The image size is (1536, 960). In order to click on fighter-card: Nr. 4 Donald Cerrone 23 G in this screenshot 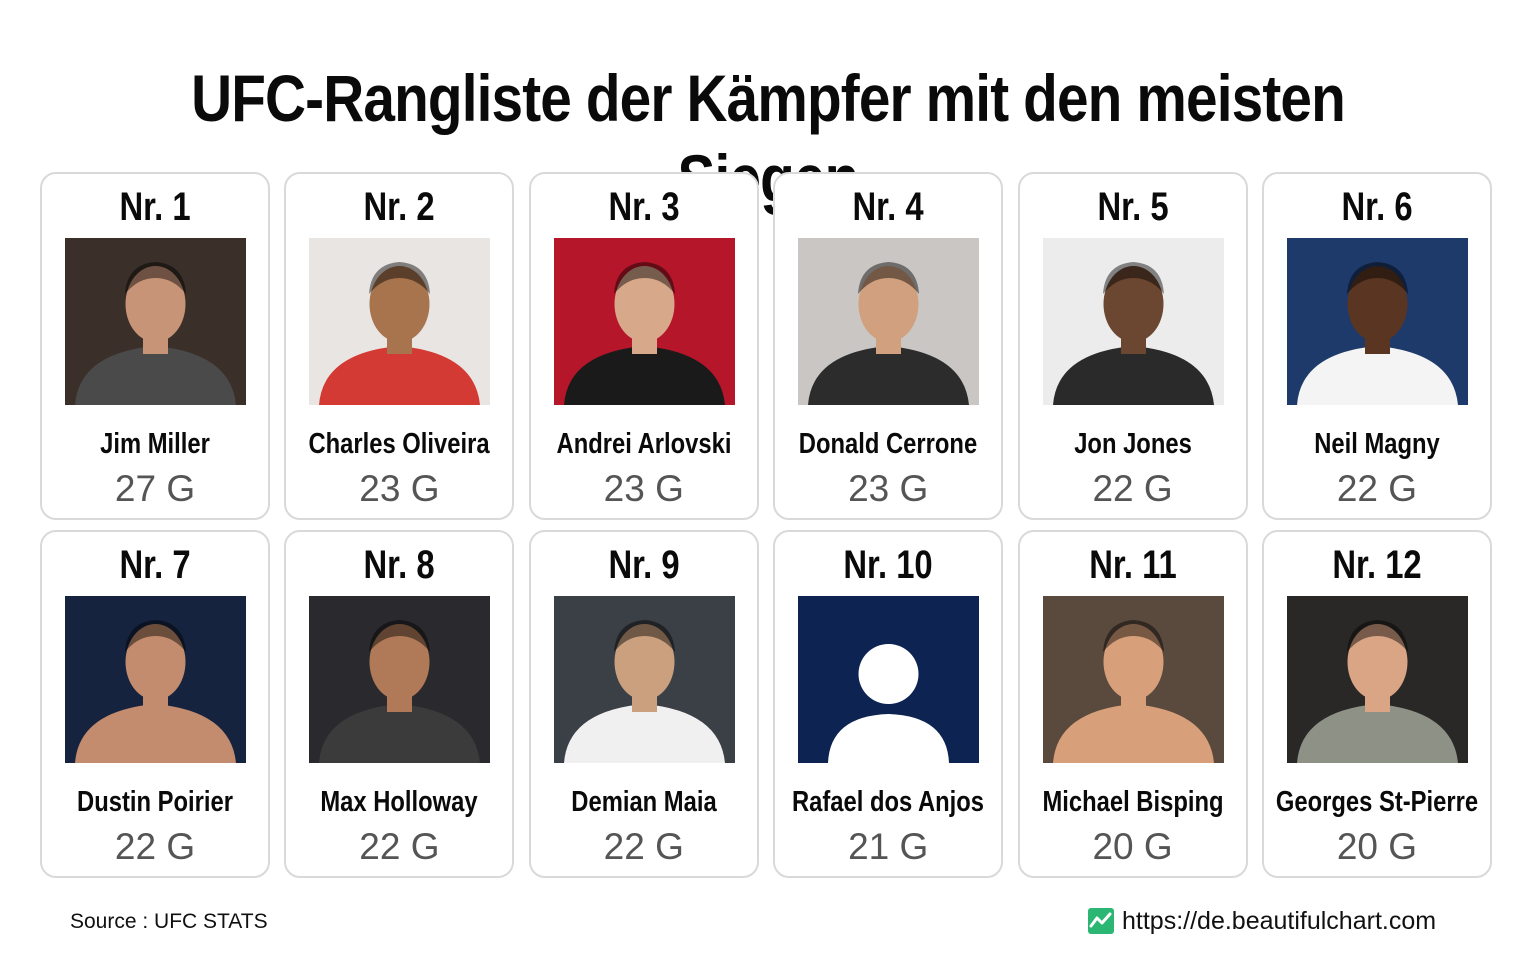, I will do `click(888, 346)`.